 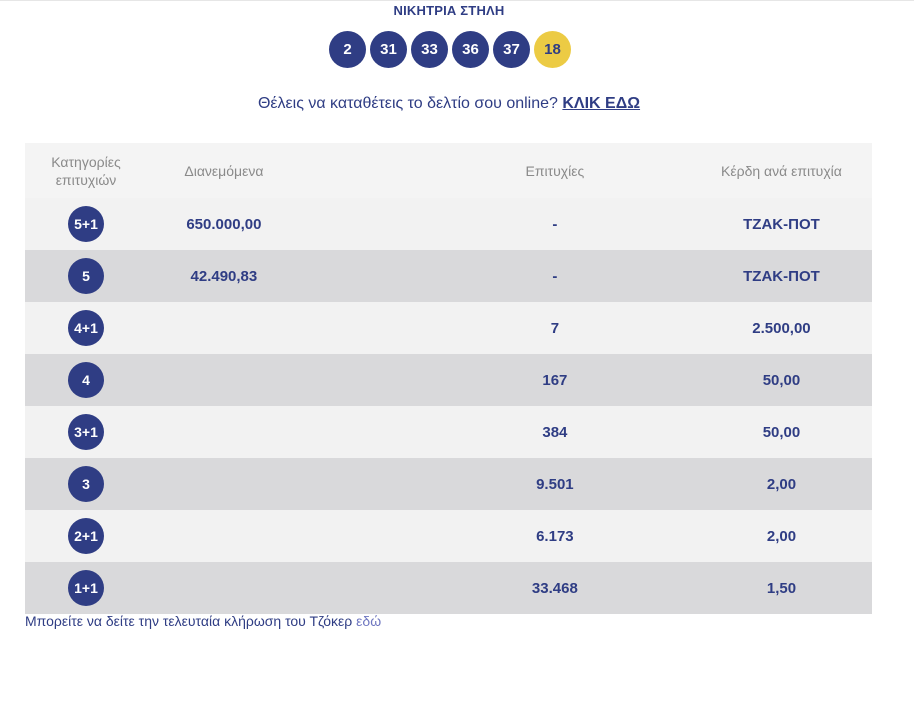 What do you see at coordinates (85, 380) in the screenshot?
I see `category-badge: 4` at bounding box center [85, 380].